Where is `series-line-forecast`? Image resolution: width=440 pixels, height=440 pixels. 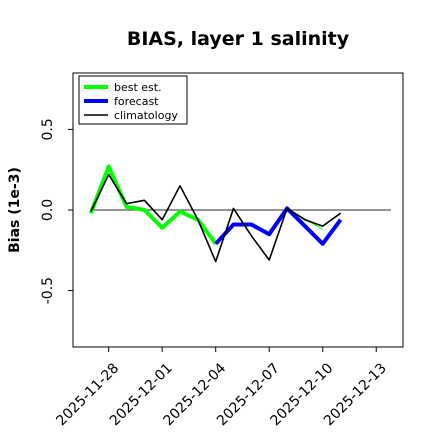
series-line-forecast is located at coordinates (278, 226).